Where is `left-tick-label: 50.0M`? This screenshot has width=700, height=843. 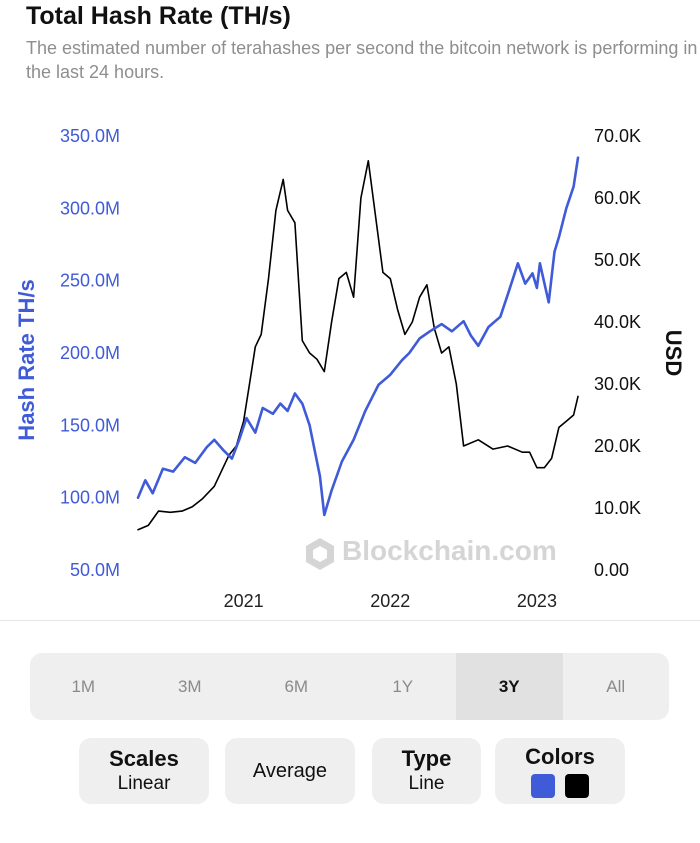 left-tick-label: 50.0M is located at coordinates (95, 570).